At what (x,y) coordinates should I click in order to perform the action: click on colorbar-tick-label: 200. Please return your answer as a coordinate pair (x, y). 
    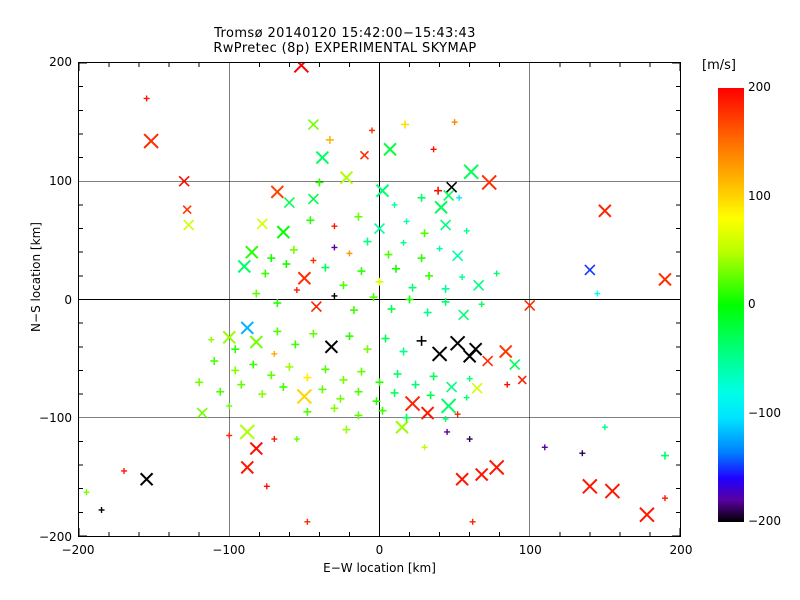
    Looking at the image, I should click on (759, 87).